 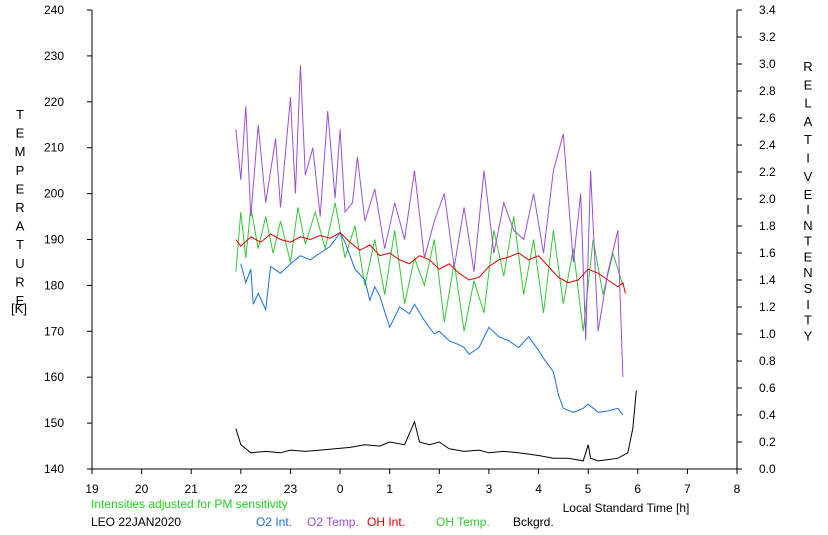 I want to click on legend-entry: Bckgrd., so click(x=533, y=522).